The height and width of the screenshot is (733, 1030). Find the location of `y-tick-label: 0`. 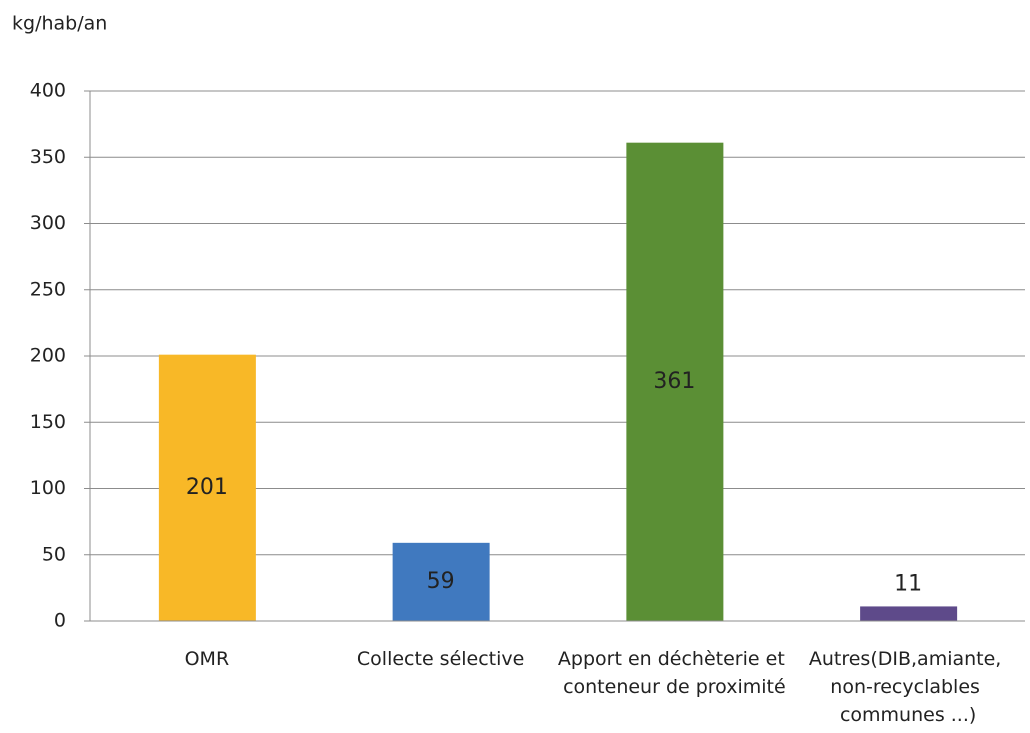

y-tick-label: 0 is located at coordinates (60, 621).